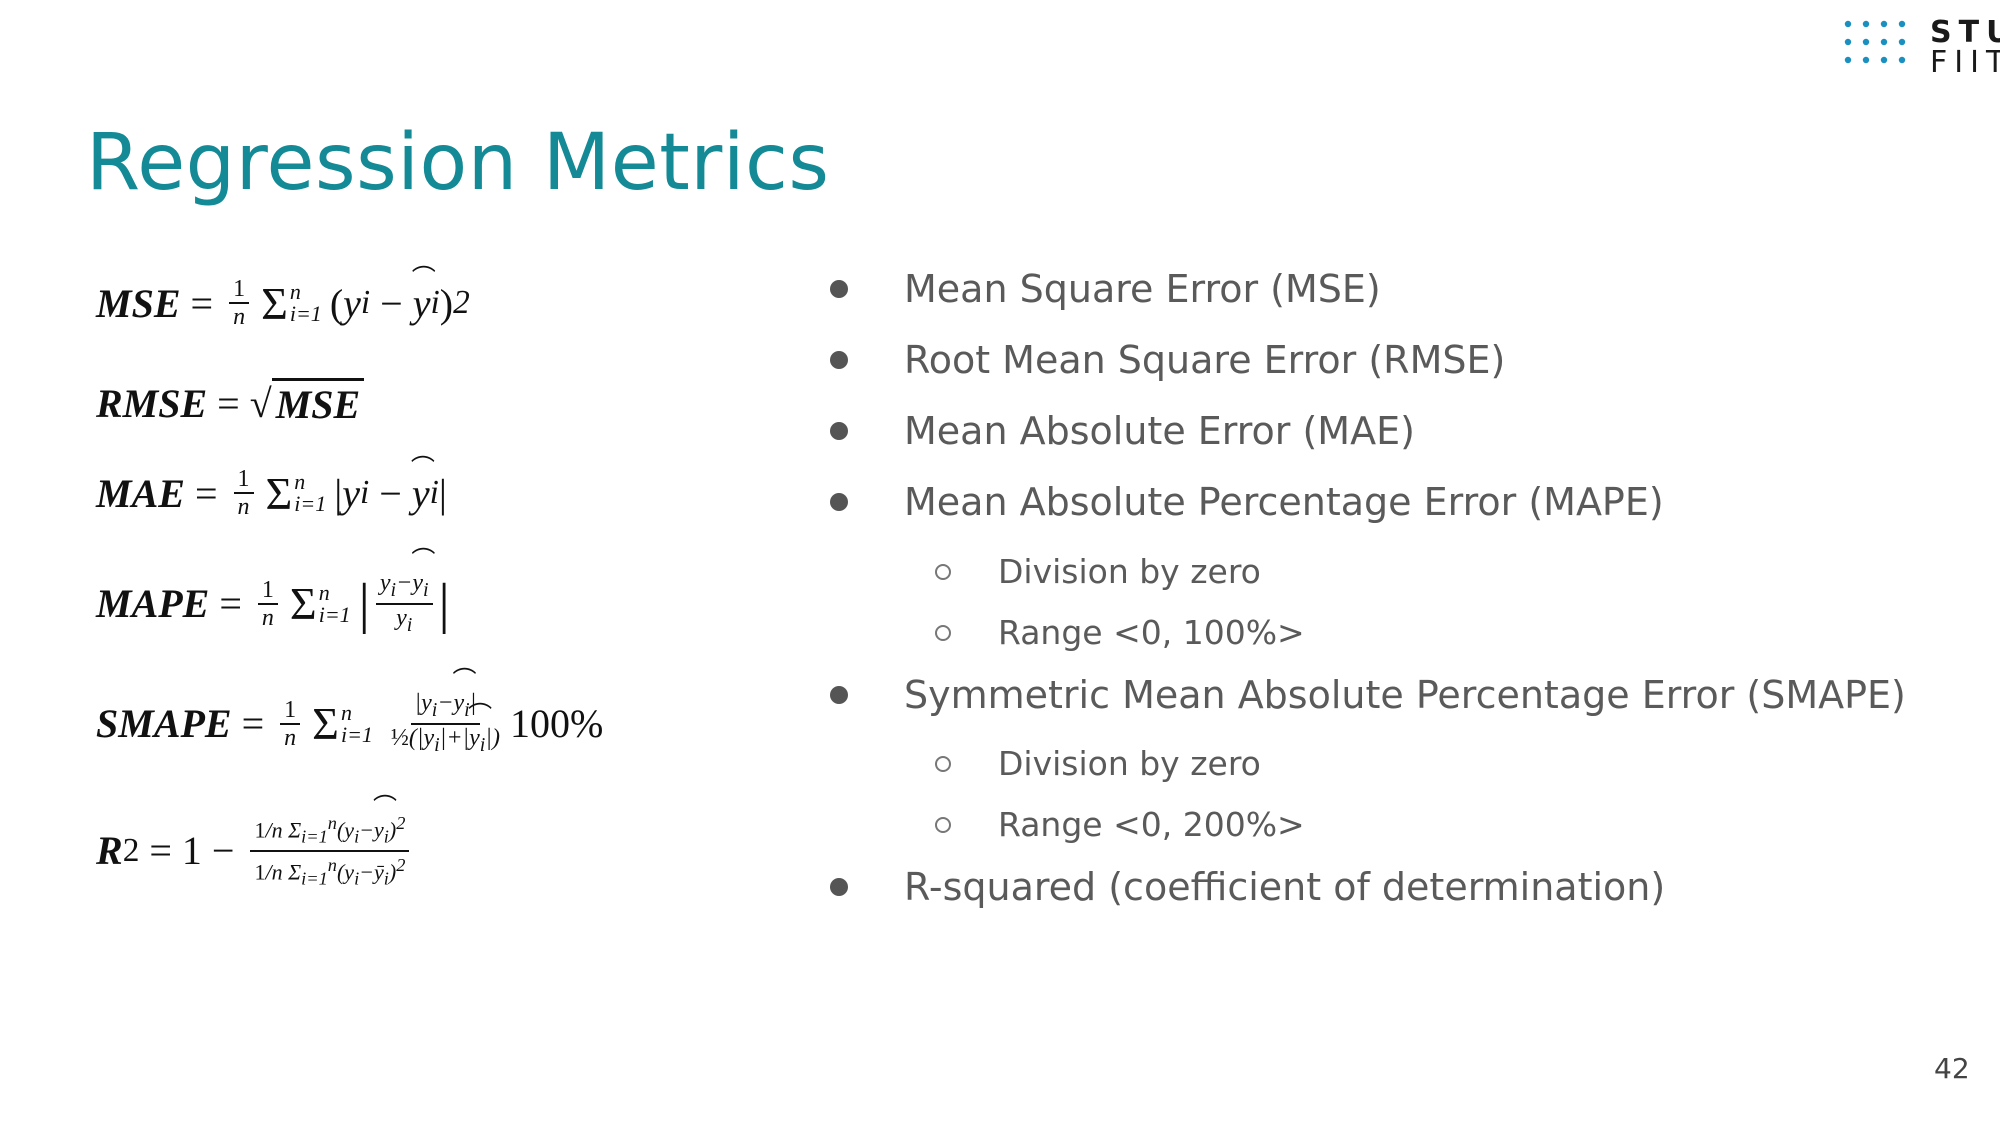 The image size is (2000, 1125). What do you see at coordinates (1921, 48) in the screenshot?
I see `stu-fiit-logo: STU FIIT` at bounding box center [1921, 48].